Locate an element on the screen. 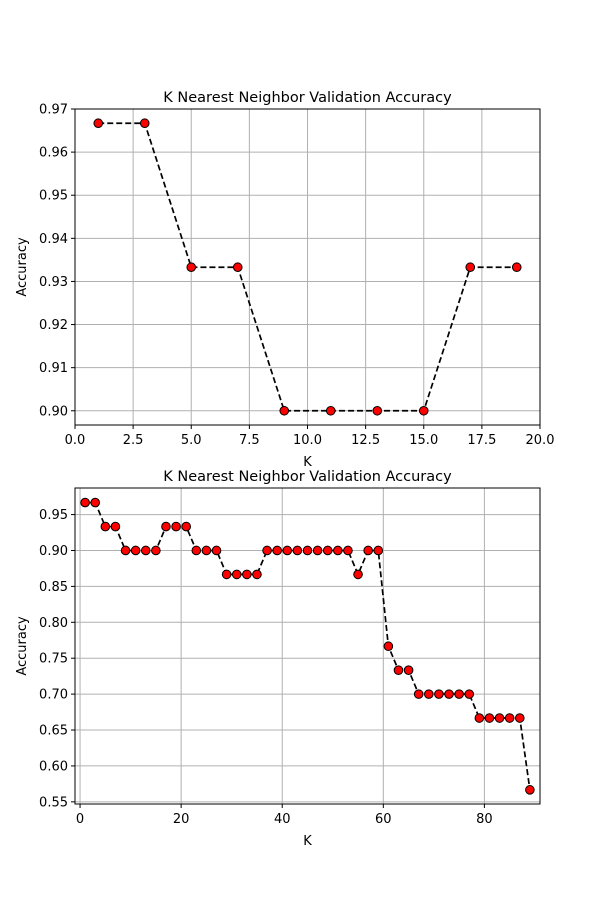 This screenshot has height=919, width=600. chart-1-y-tick-label: 0.91 is located at coordinates (53, 368).